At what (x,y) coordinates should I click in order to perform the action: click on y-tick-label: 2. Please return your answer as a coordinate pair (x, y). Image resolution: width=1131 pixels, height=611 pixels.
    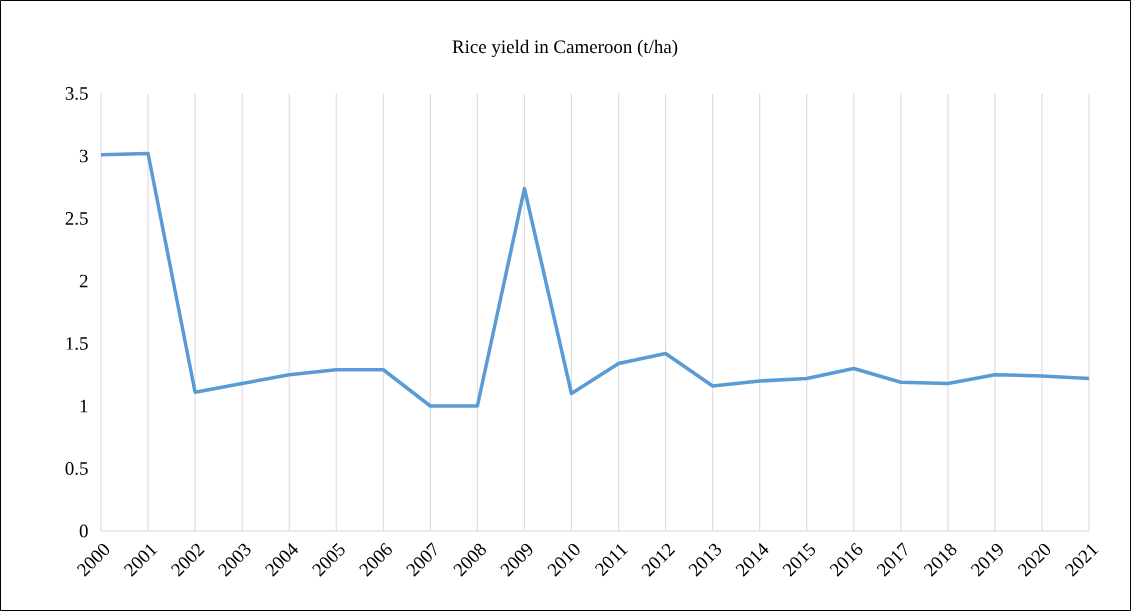
    Looking at the image, I should click on (83, 281).